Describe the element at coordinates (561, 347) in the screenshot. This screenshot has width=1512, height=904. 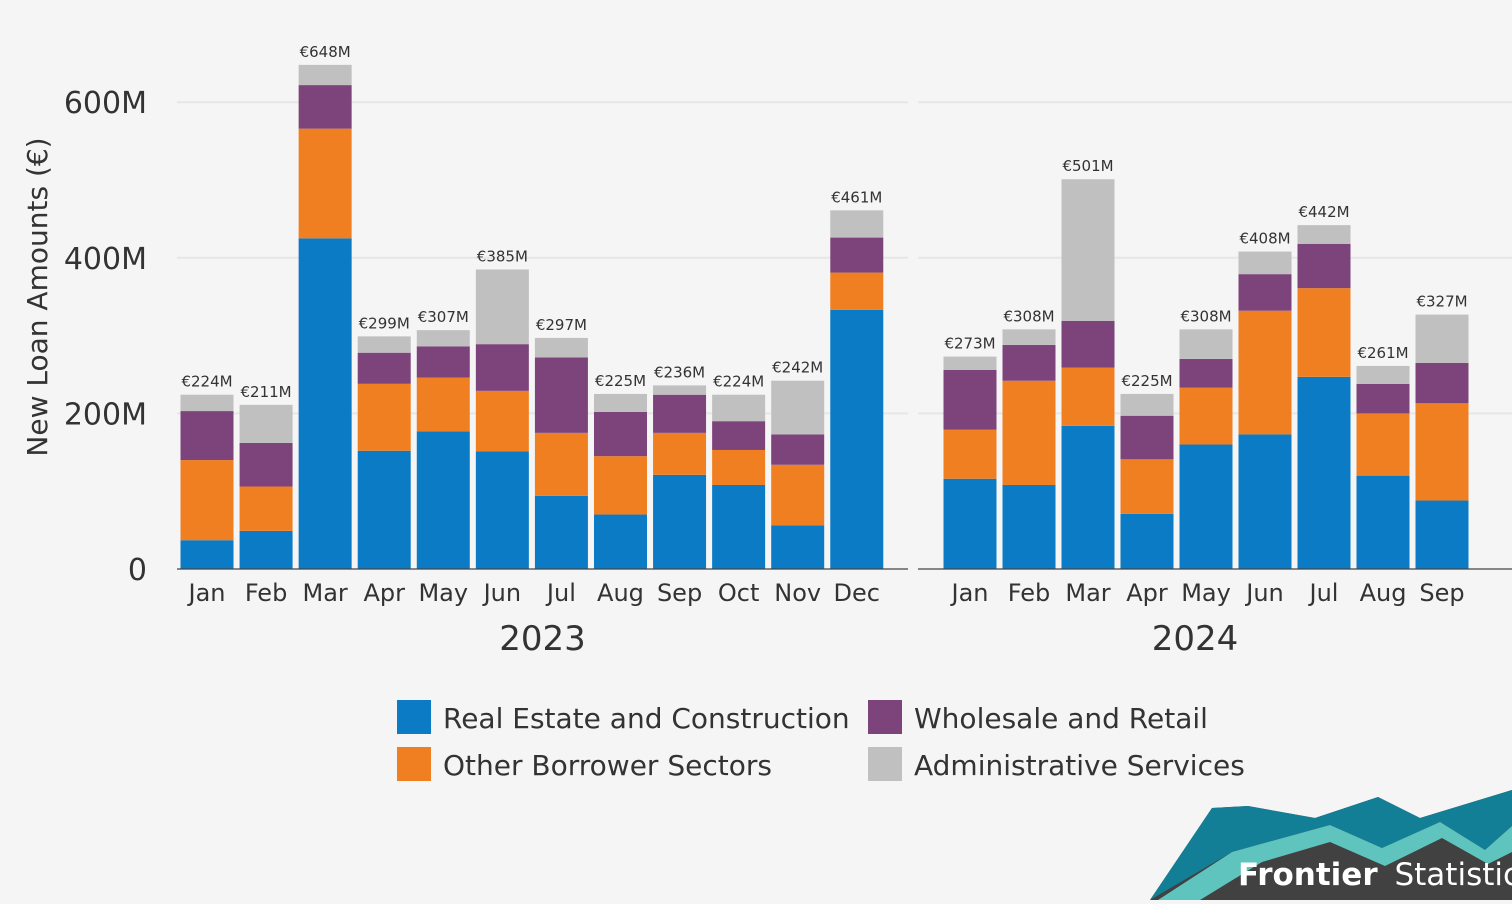
I see `bar-2023-Jul-administrative-services` at that location.